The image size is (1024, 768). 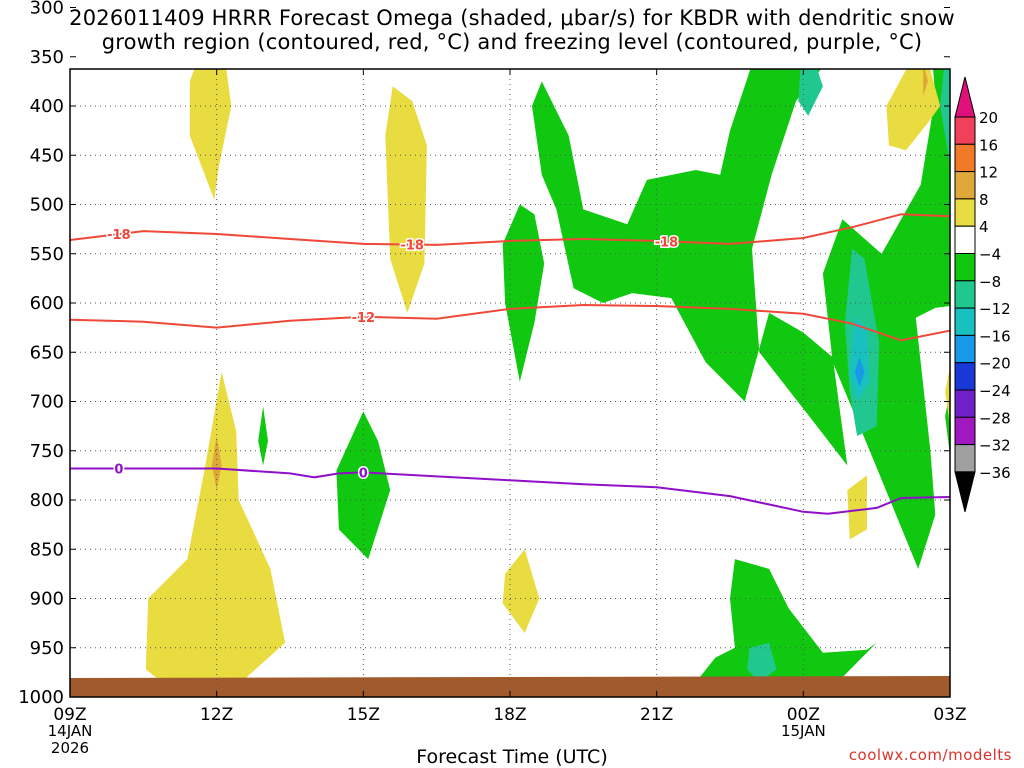 What do you see at coordinates (984, 200) in the screenshot?
I see `colorbar-label: 8` at bounding box center [984, 200].